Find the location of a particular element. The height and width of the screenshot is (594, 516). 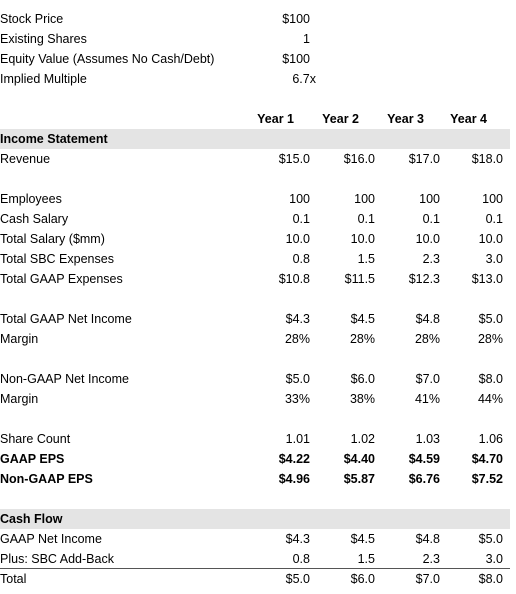

row-label: Cash Salary is located at coordinates (34, 219).